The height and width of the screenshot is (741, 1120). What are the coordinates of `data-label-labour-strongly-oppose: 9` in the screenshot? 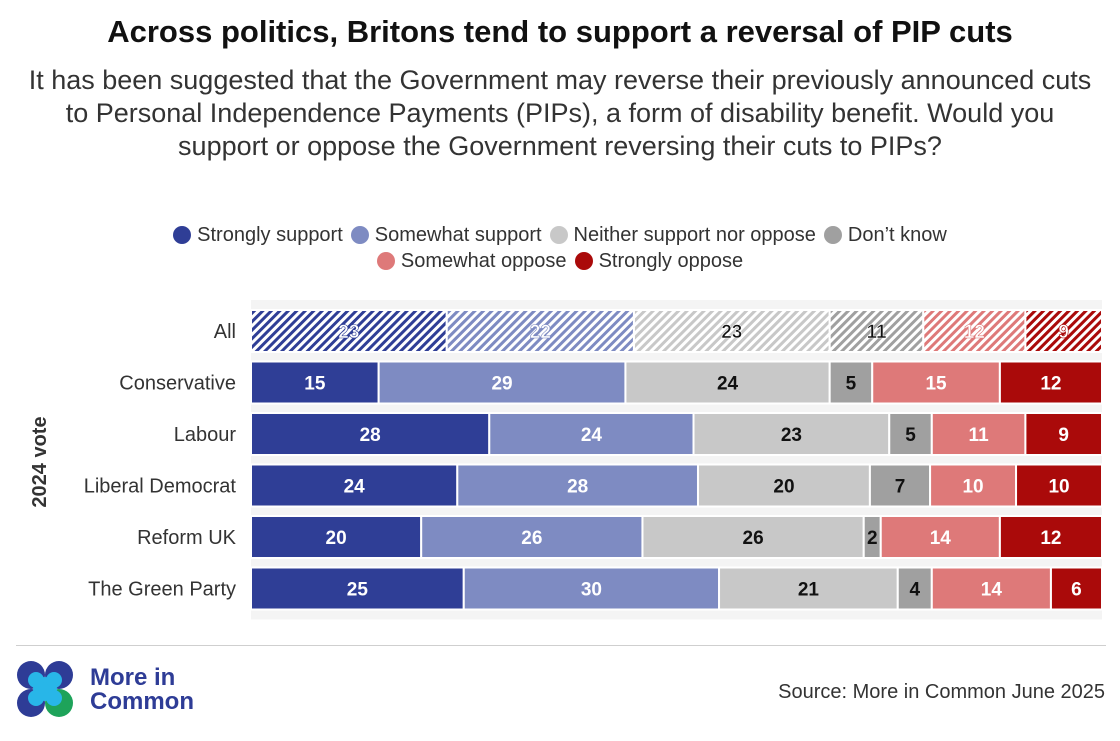 It's located at (1063, 435).